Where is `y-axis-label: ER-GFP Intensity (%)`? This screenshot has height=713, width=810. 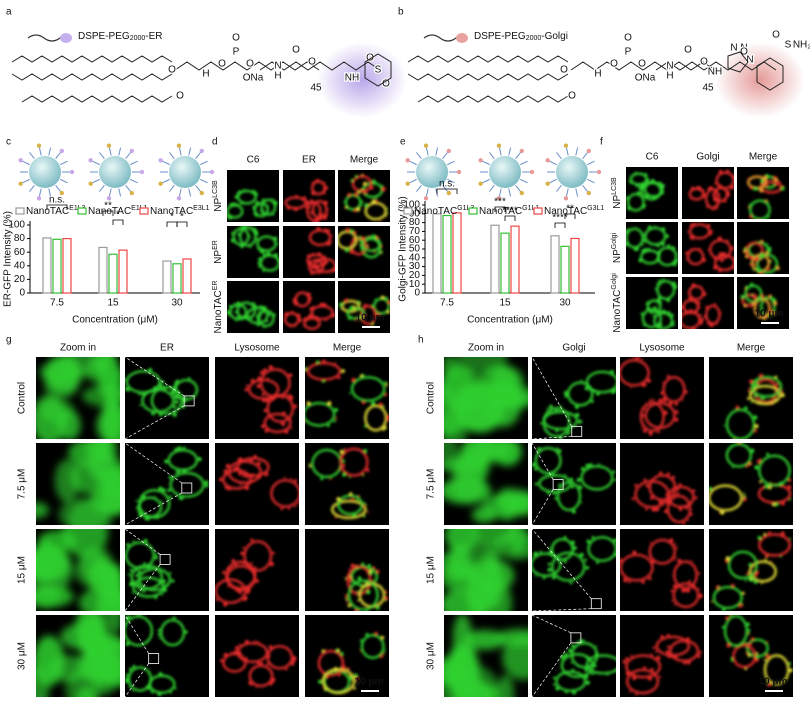 y-axis-label: ER-GFP Intensity (%) is located at coordinates (8, 259).